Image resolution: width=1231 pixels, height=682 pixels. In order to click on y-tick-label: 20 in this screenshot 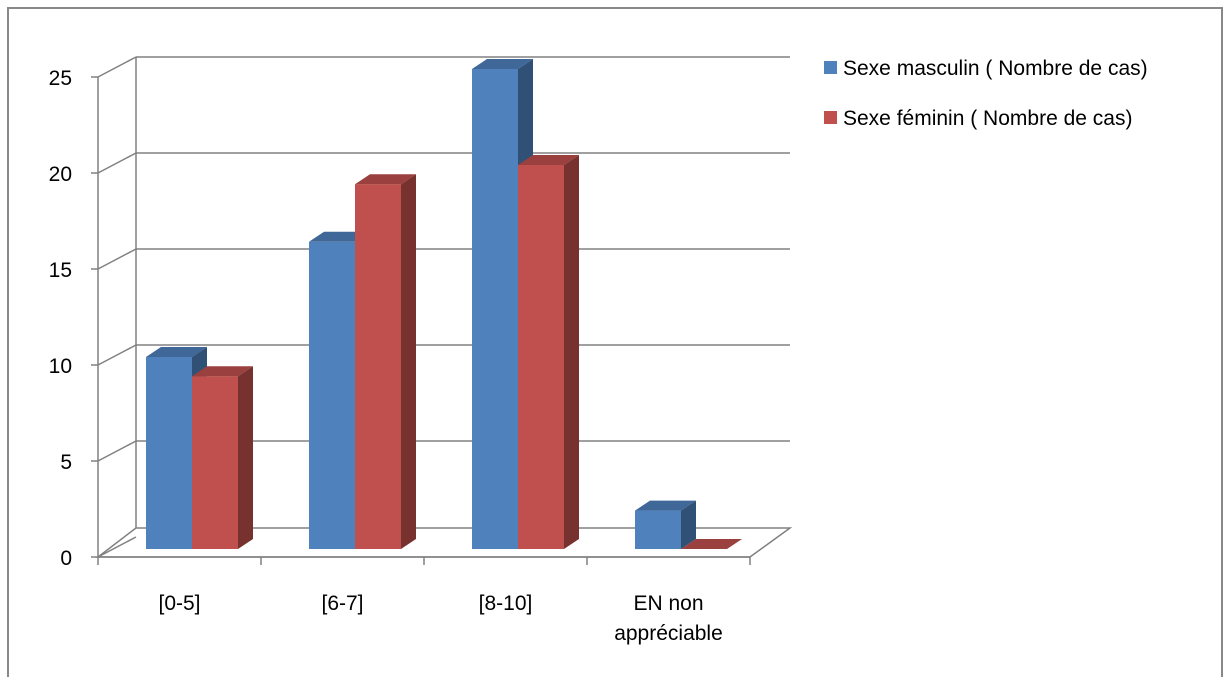, I will do `click(60, 174)`.